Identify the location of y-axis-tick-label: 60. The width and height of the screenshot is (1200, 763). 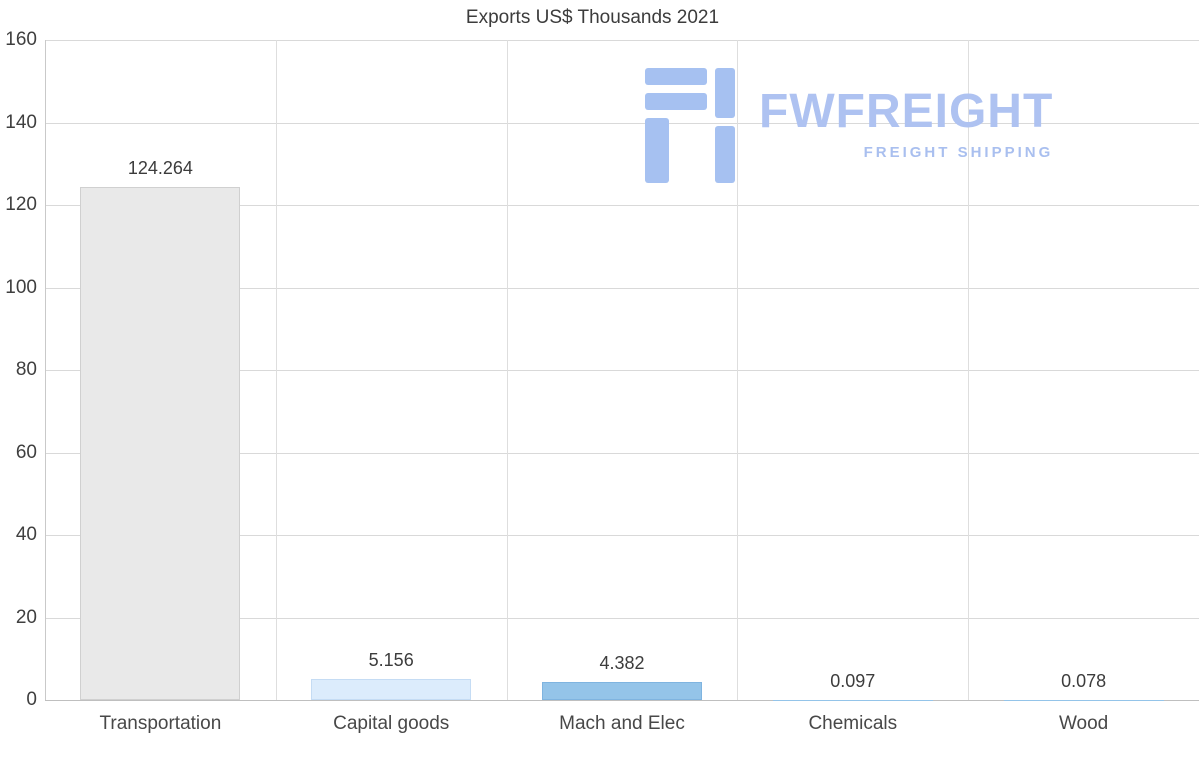
(26, 452).